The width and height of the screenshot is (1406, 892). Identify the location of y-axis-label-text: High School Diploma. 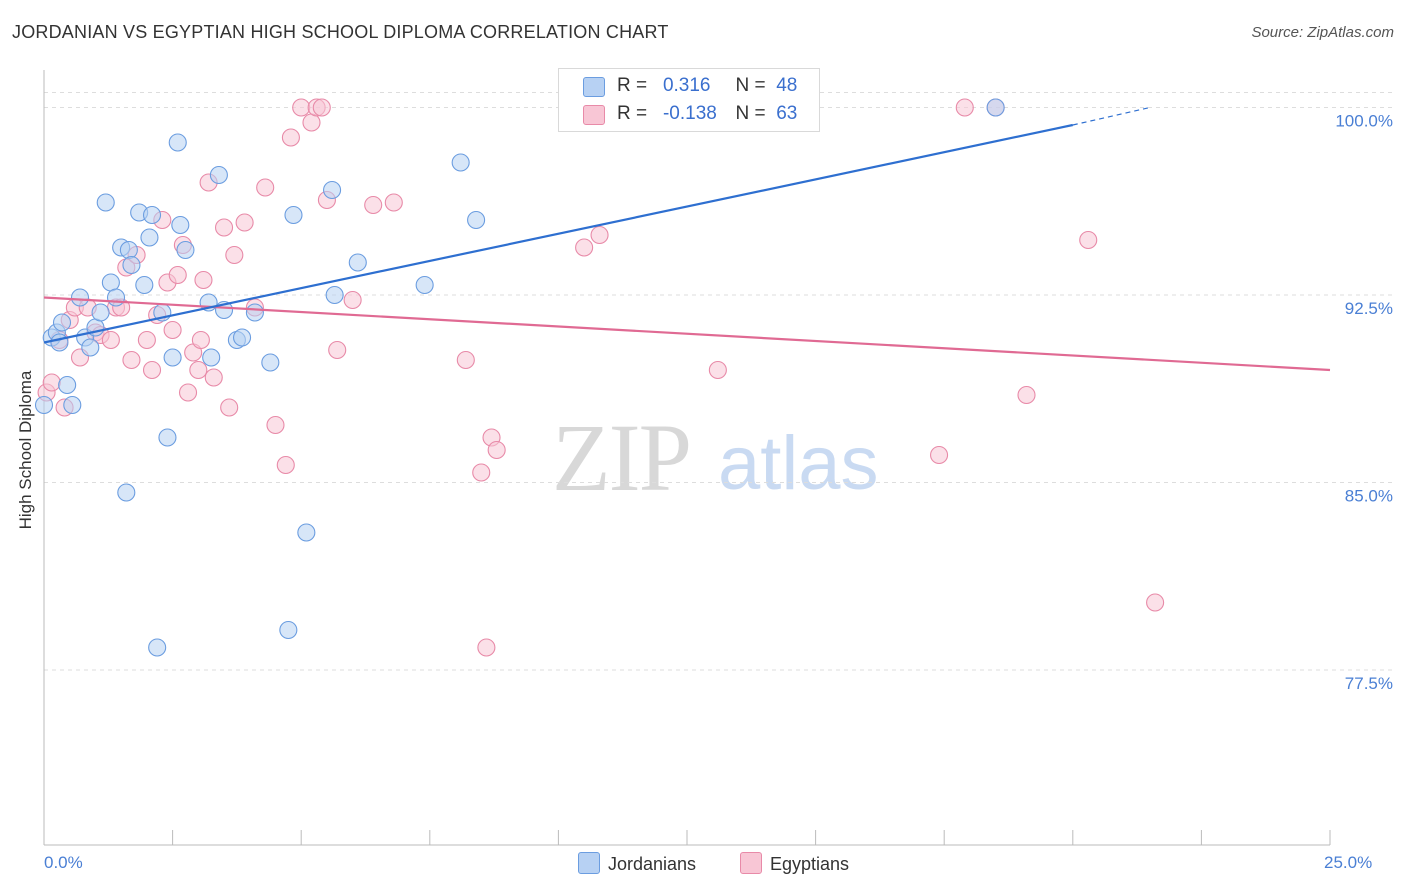
(25, 450).